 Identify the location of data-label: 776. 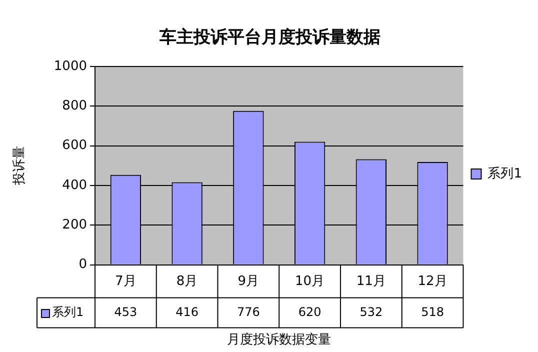
(248, 311).